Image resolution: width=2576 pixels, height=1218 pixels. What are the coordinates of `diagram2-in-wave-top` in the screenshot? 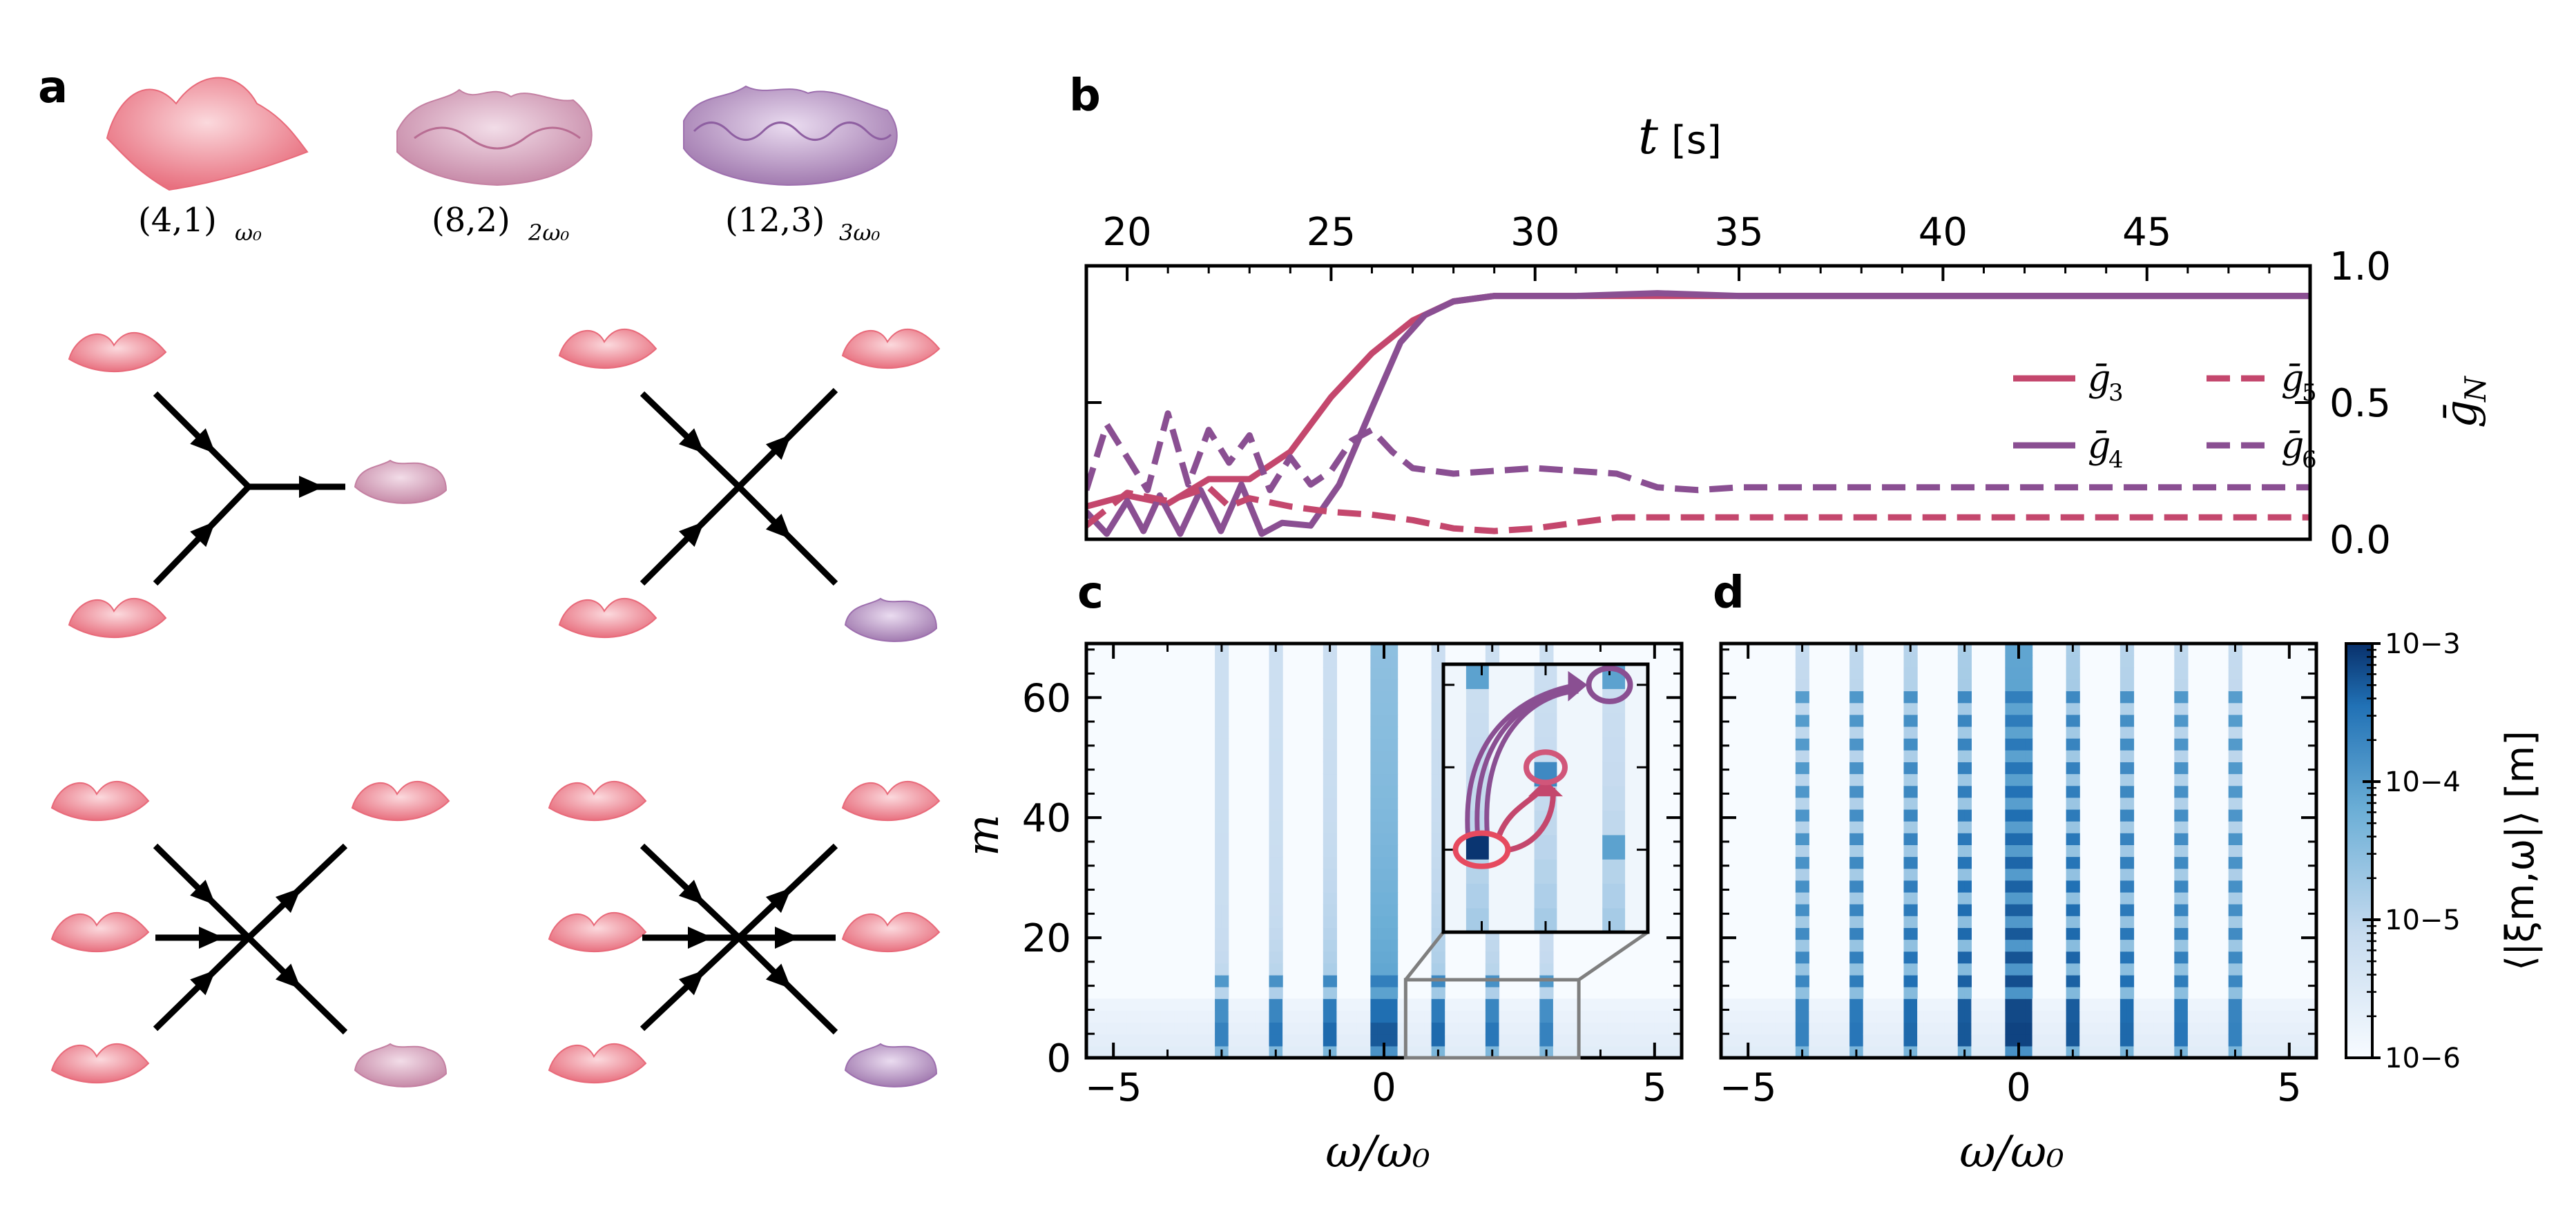 It's located at (607, 349).